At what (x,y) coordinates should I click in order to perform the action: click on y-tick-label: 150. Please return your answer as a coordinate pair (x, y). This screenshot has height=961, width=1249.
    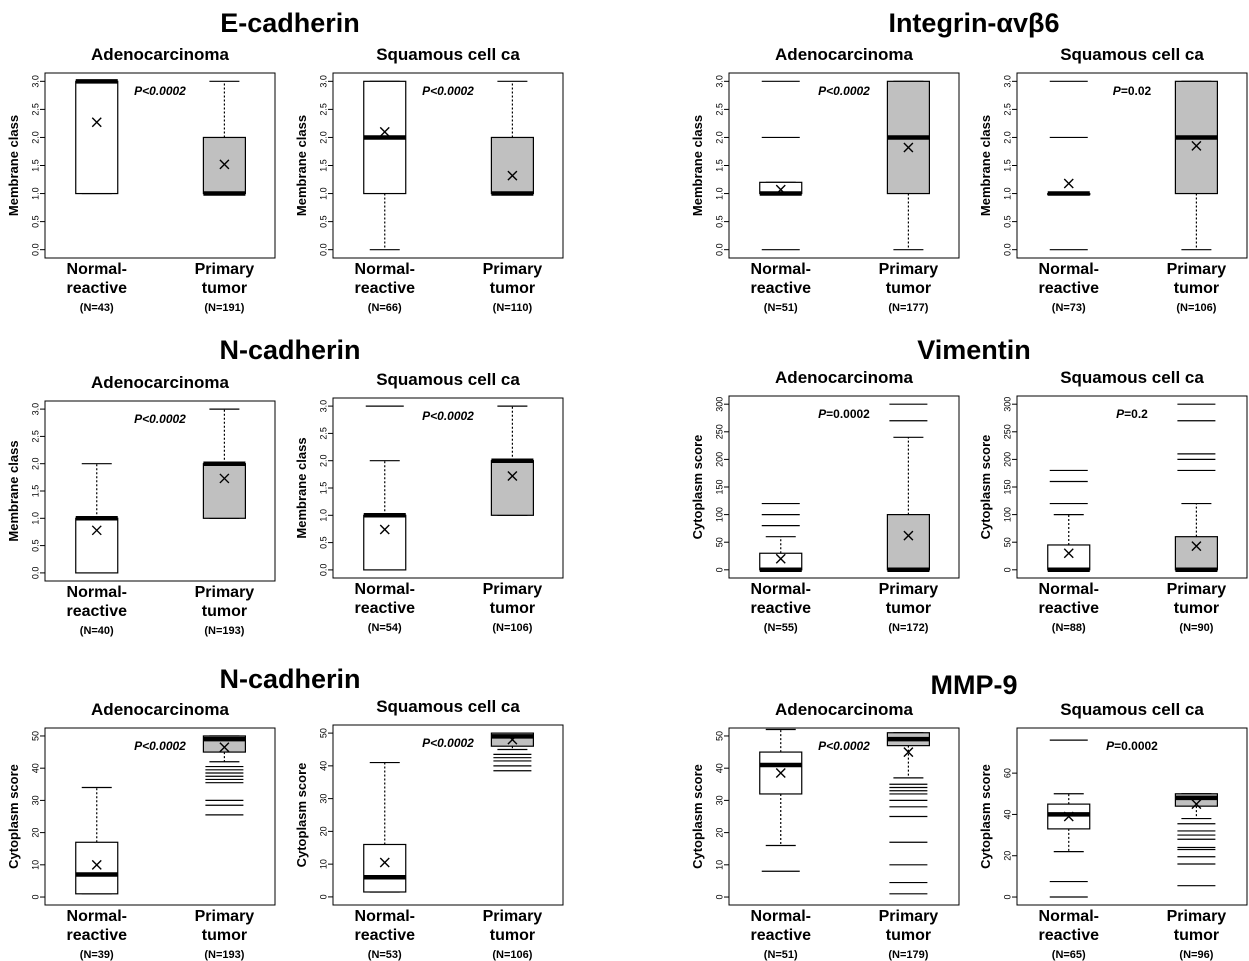
    Looking at the image, I should click on (719, 486).